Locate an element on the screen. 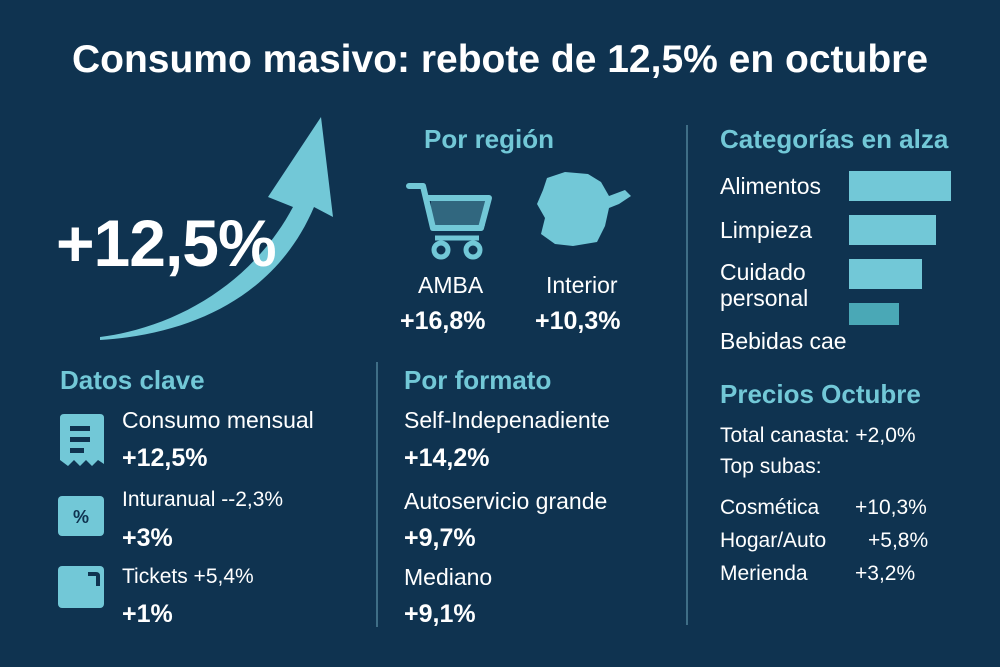  precio-name-hogar: Hogar/Auto is located at coordinates (773, 540).